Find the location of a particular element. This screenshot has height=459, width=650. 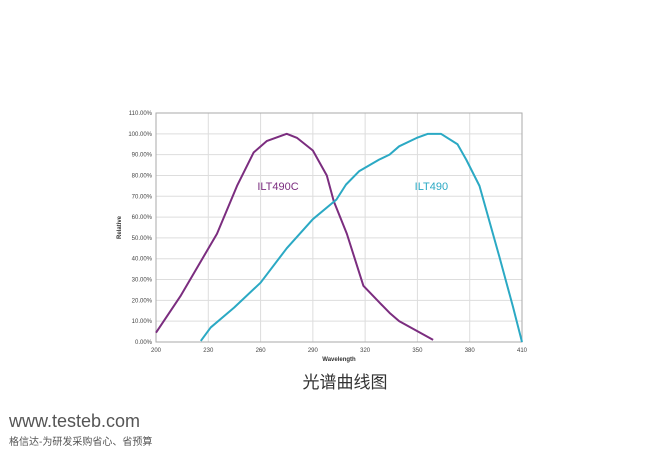

x-tick-label: 320 is located at coordinates (365, 351).